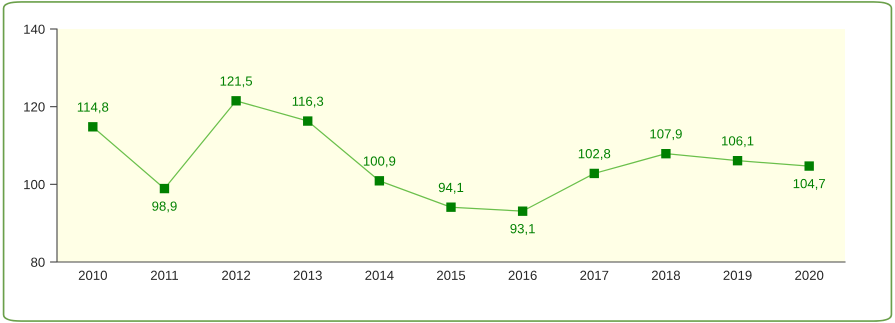 This screenshot has height=323, width=895. What do you see at coordinates (380, 162) in the screenshot?
I see `data-label: 100,9` at bounding box center [380, 162].